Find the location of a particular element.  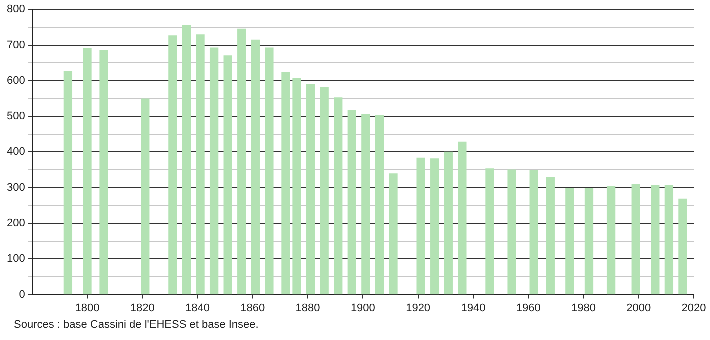

x-tick-label: 1800 is located at coordinates (87, 308).